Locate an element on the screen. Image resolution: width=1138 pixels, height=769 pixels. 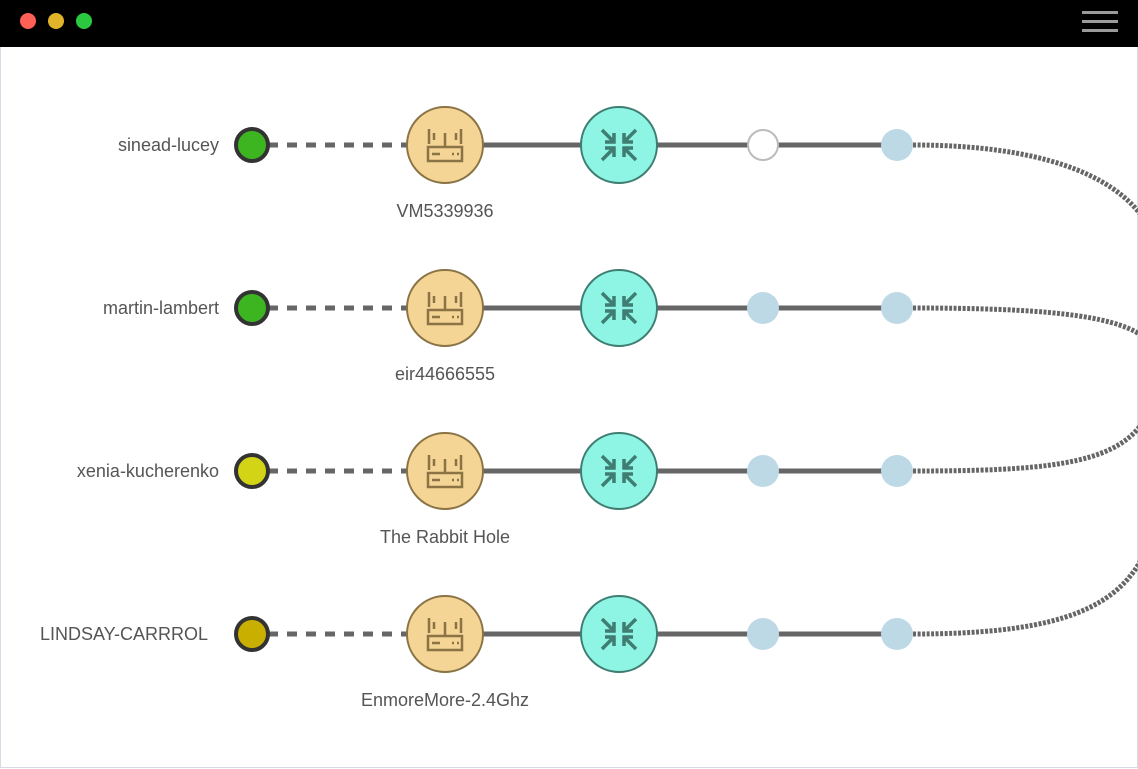
router-label: EnmoreMore-2.4Ghz is located at coordinates (445, 700).